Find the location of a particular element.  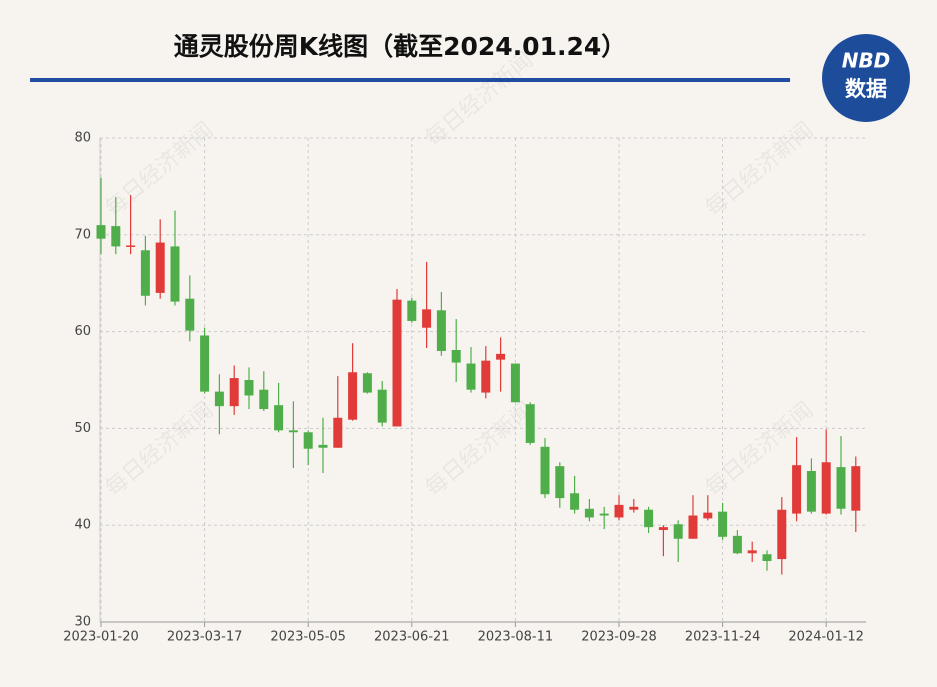

x-tick-label: 2023-06-21 is located at coordinates (412, 637).